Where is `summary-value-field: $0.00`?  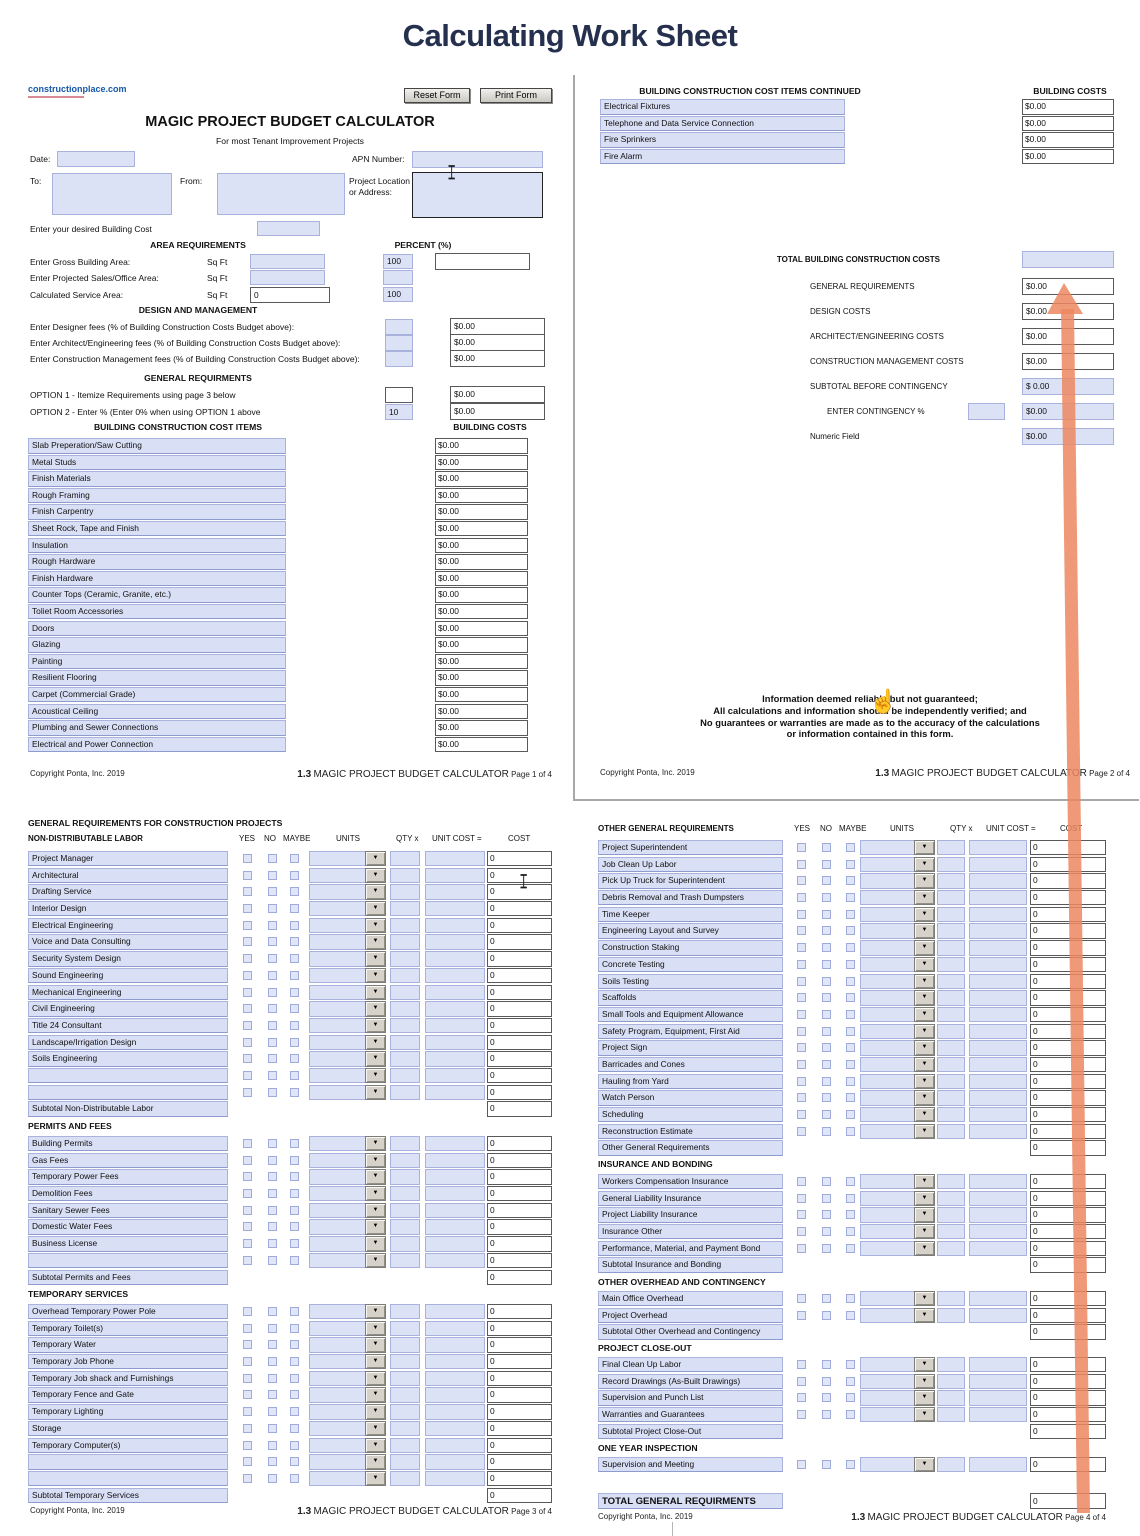
summary-value-field: $0.00 is located at coordinates (1068, 336).